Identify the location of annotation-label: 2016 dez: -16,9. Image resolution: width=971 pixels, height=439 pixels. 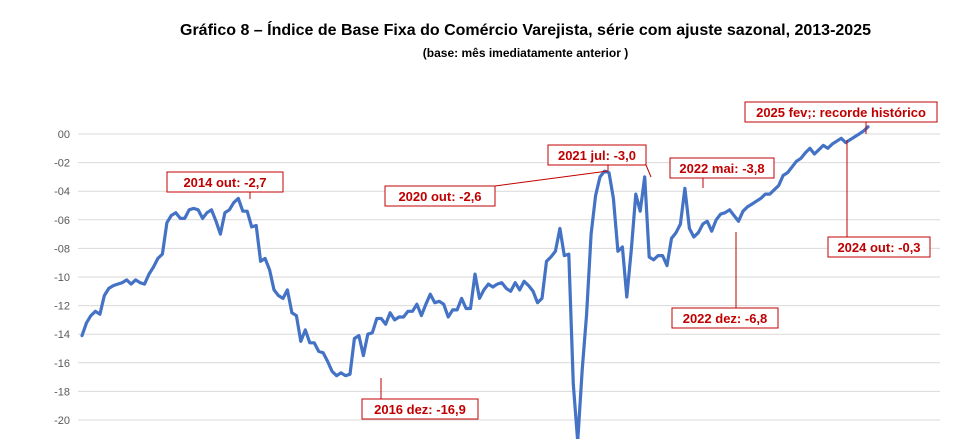
(420, 409).